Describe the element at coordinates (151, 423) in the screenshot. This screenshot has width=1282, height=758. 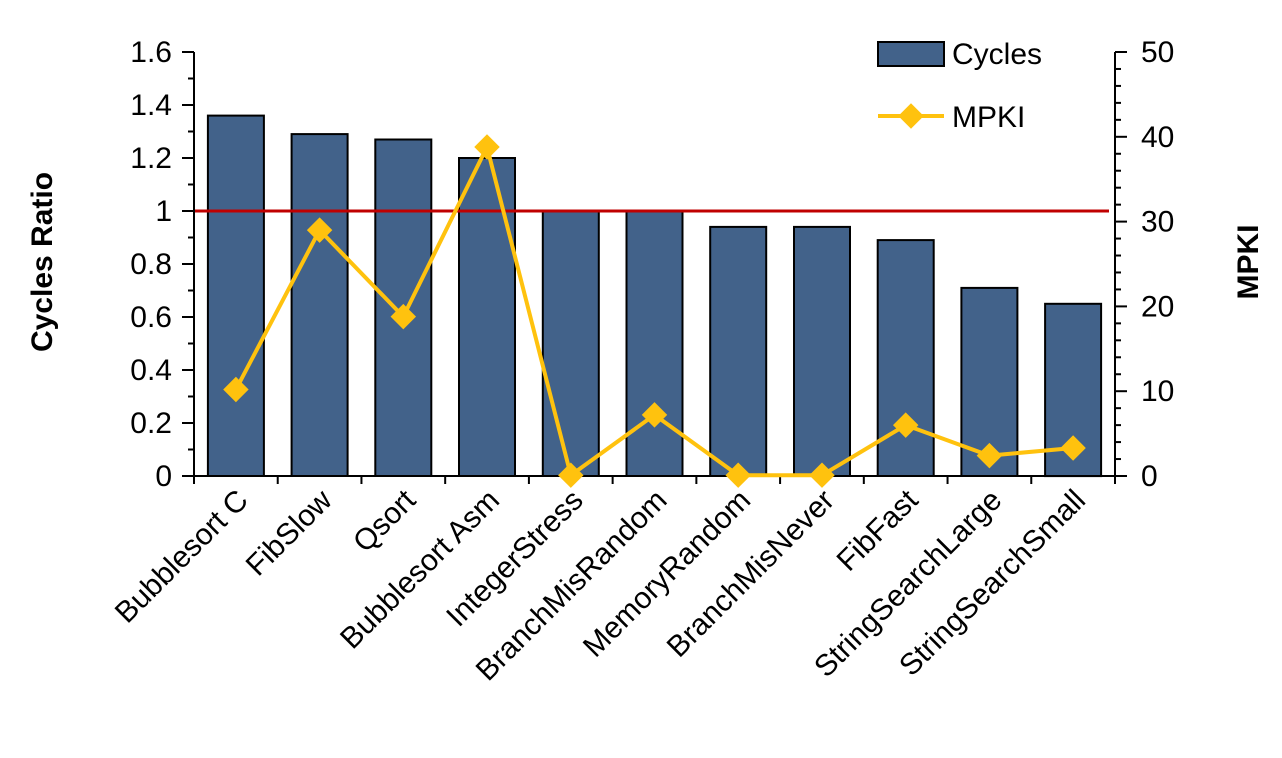
I see `y-tick-label-1: 0.2` at that location.